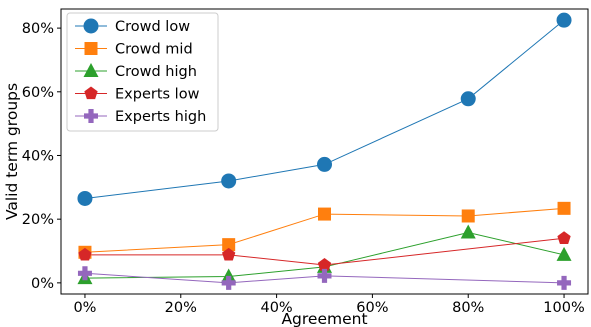 This screenshot has height=327, width=591. What do you see at coordinates (12, 151) in the screenshot?
I see `y-axis-label: Valid term groups` at bounding box center [12, 151].